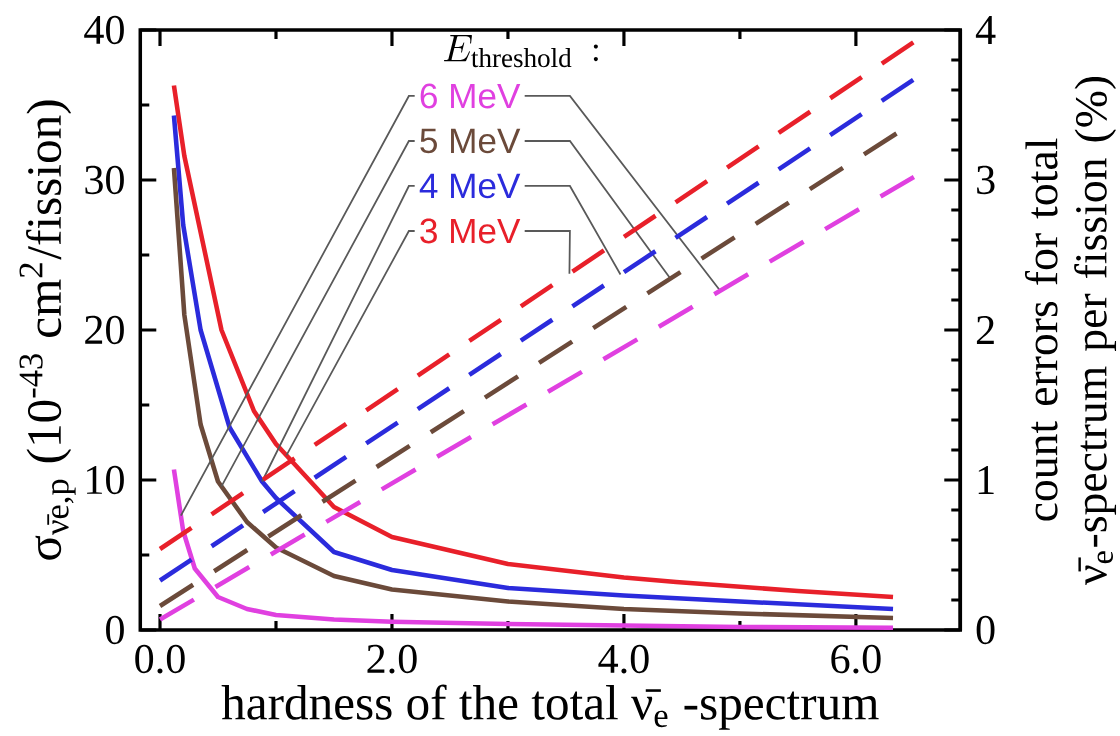 This screenshot has width=1120, height=736. Describe the element at coordinates (533, 549) in the screenshot. I see `line-series` at that location.